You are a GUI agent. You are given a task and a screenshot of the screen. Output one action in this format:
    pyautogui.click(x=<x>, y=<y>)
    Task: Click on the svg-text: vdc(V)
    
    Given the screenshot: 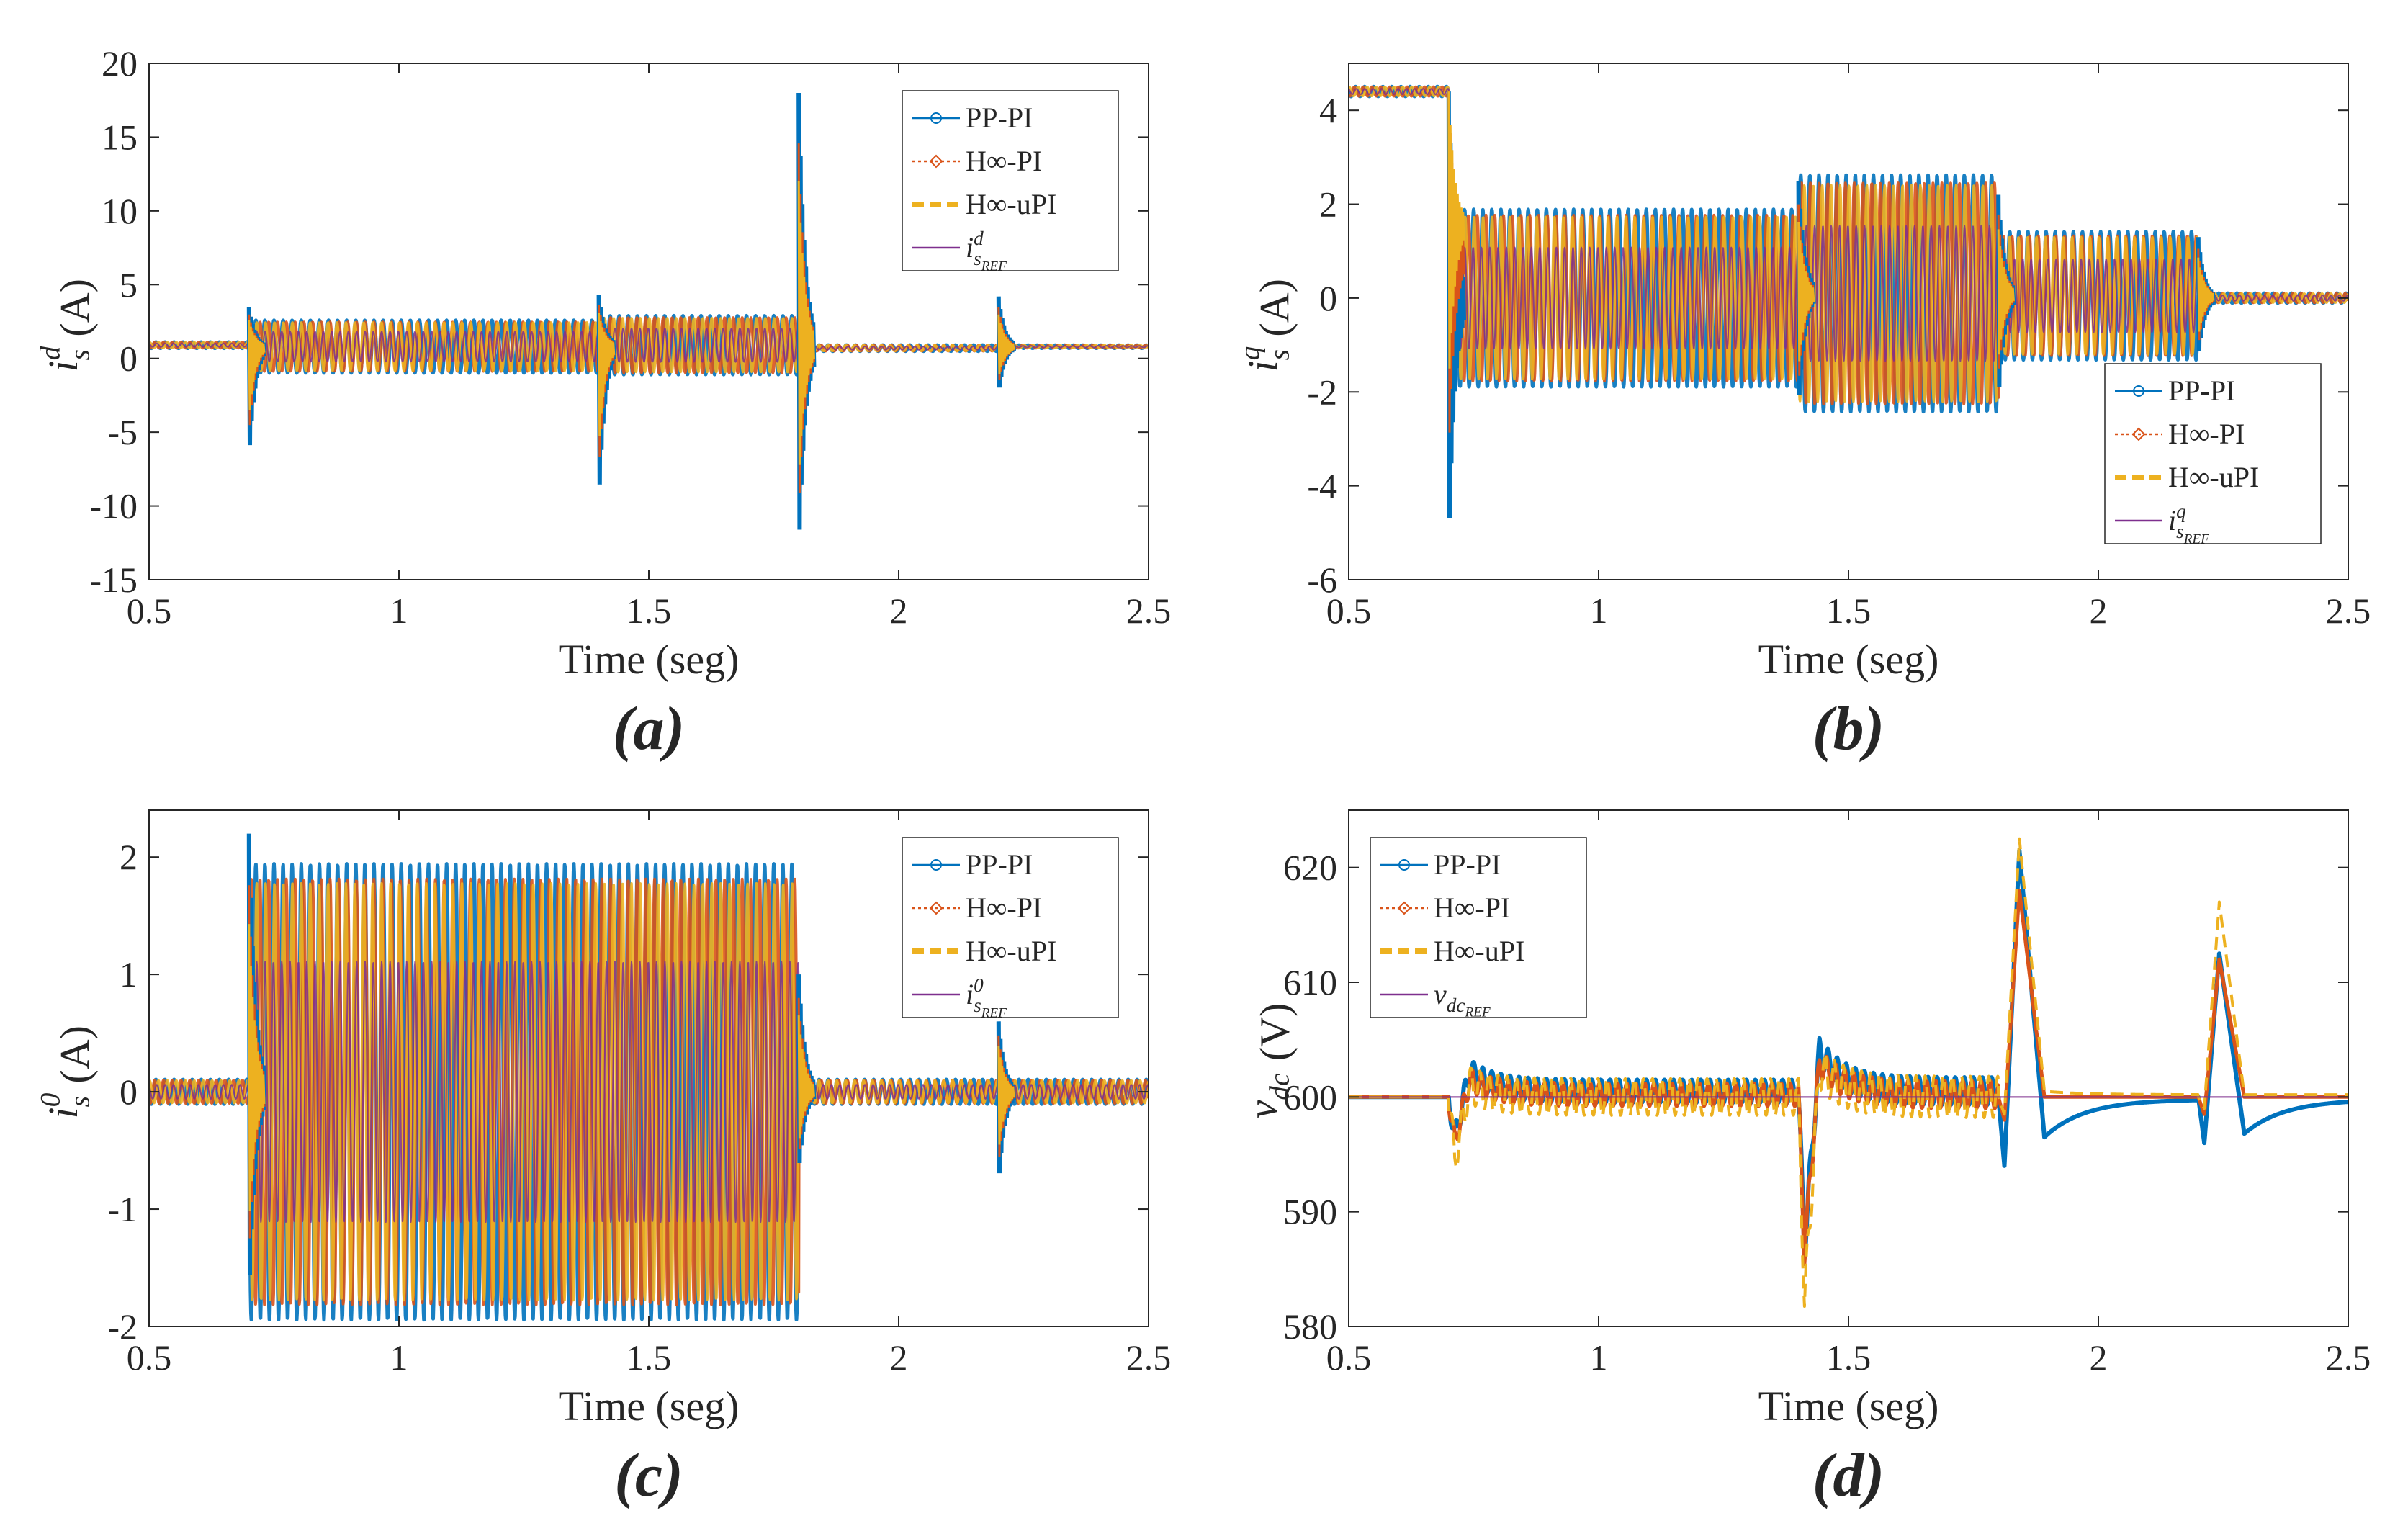 What is the action you would take?
    pyautogui.click(x=1269, y=1061)
    